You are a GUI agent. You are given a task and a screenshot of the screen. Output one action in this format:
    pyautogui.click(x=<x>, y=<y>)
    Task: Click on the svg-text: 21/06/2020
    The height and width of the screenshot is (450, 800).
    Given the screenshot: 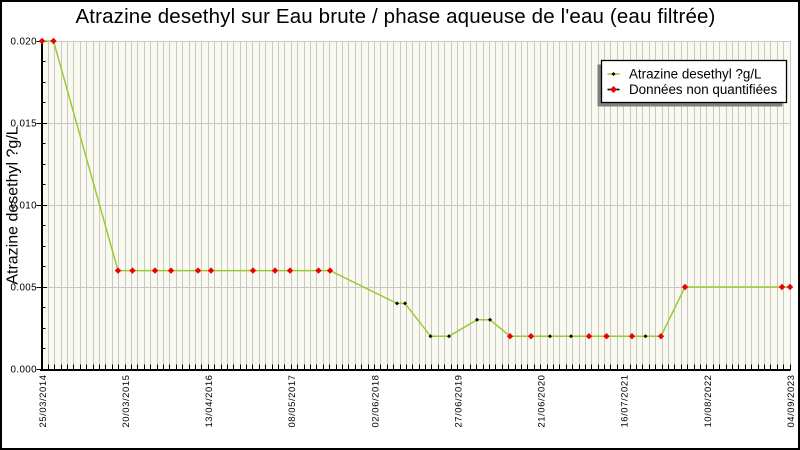 What is the action you would take?
    pyautogui.click(x=542, y=401)
    